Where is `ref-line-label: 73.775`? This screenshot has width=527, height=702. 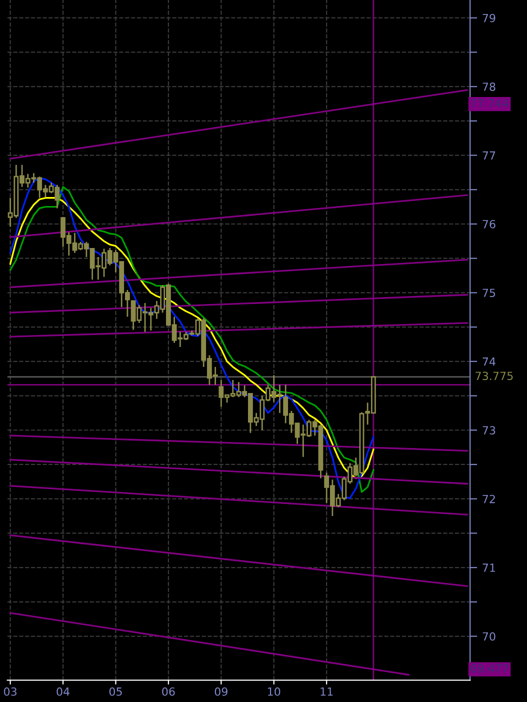
ref-line-label: 73.775 is located at coordinates (494, 376).